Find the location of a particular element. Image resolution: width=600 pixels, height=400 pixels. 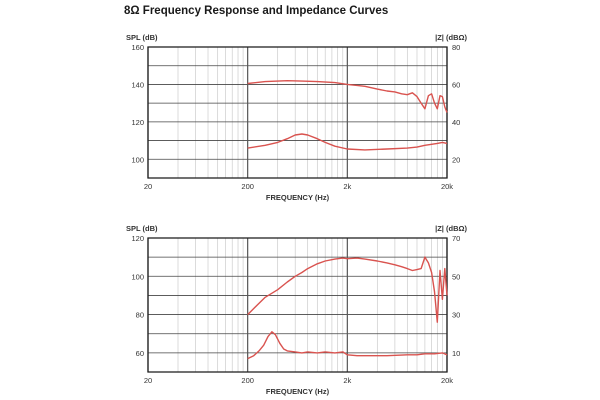

y2-tick-label: 30 is located at coordinates (456, 315).